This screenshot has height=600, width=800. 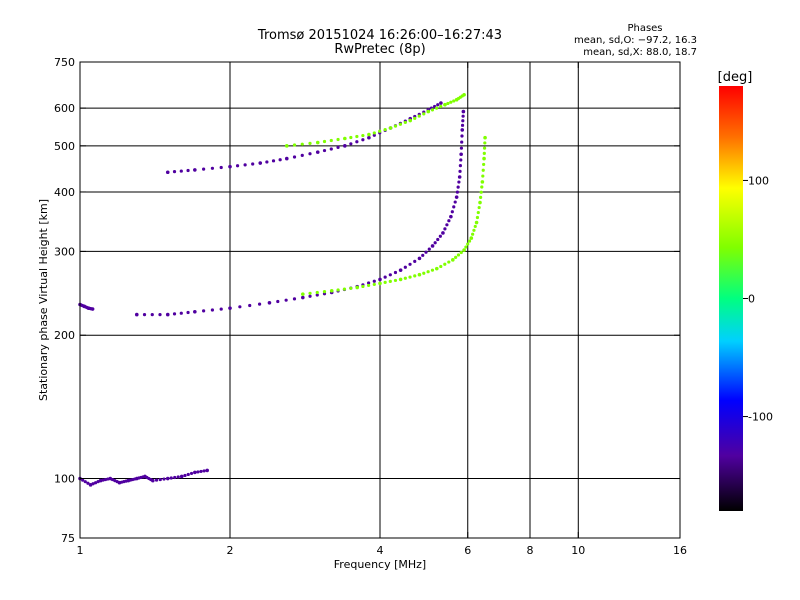 What do you see at coordinates (578, 550) in the screenshot?
I see `x-tick-label: 10` at bounding box center [578, 550].